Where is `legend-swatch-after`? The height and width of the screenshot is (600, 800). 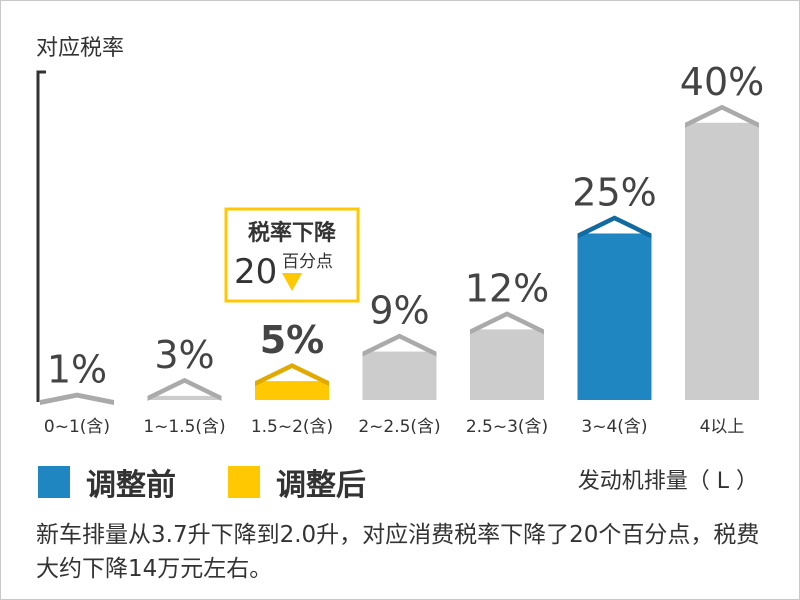 legend-swatch-after is located at coordinates (244, 482).